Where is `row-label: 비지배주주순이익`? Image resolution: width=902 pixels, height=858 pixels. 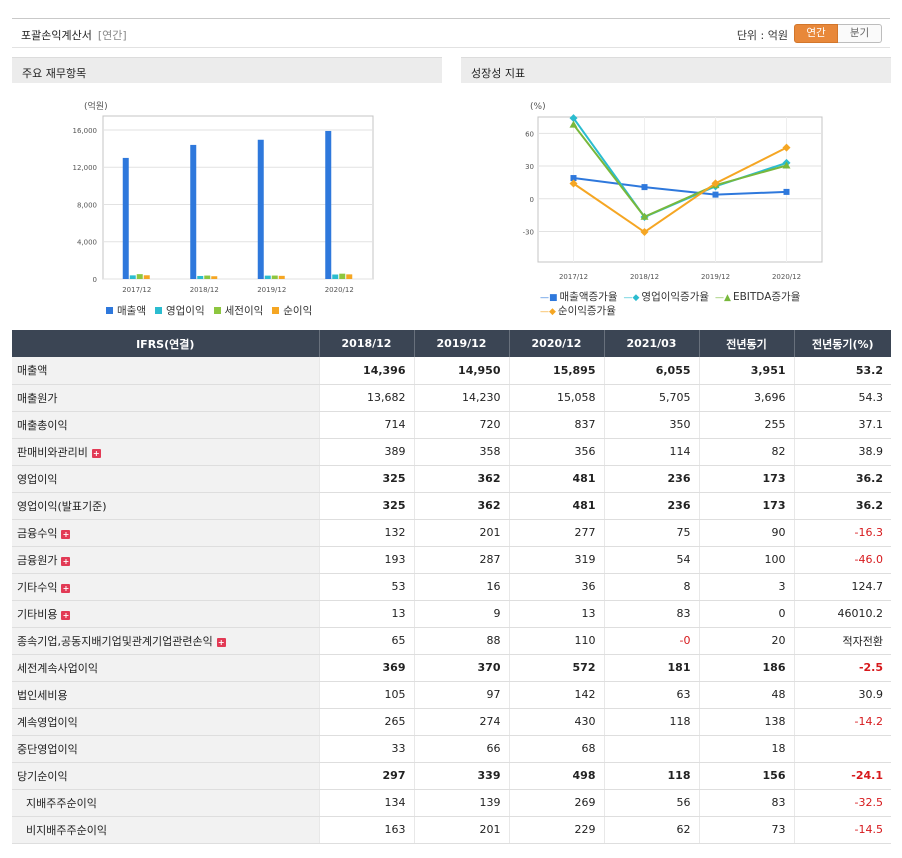
row-label: 비지배주주순이익 is located at coordinates (165, 830).